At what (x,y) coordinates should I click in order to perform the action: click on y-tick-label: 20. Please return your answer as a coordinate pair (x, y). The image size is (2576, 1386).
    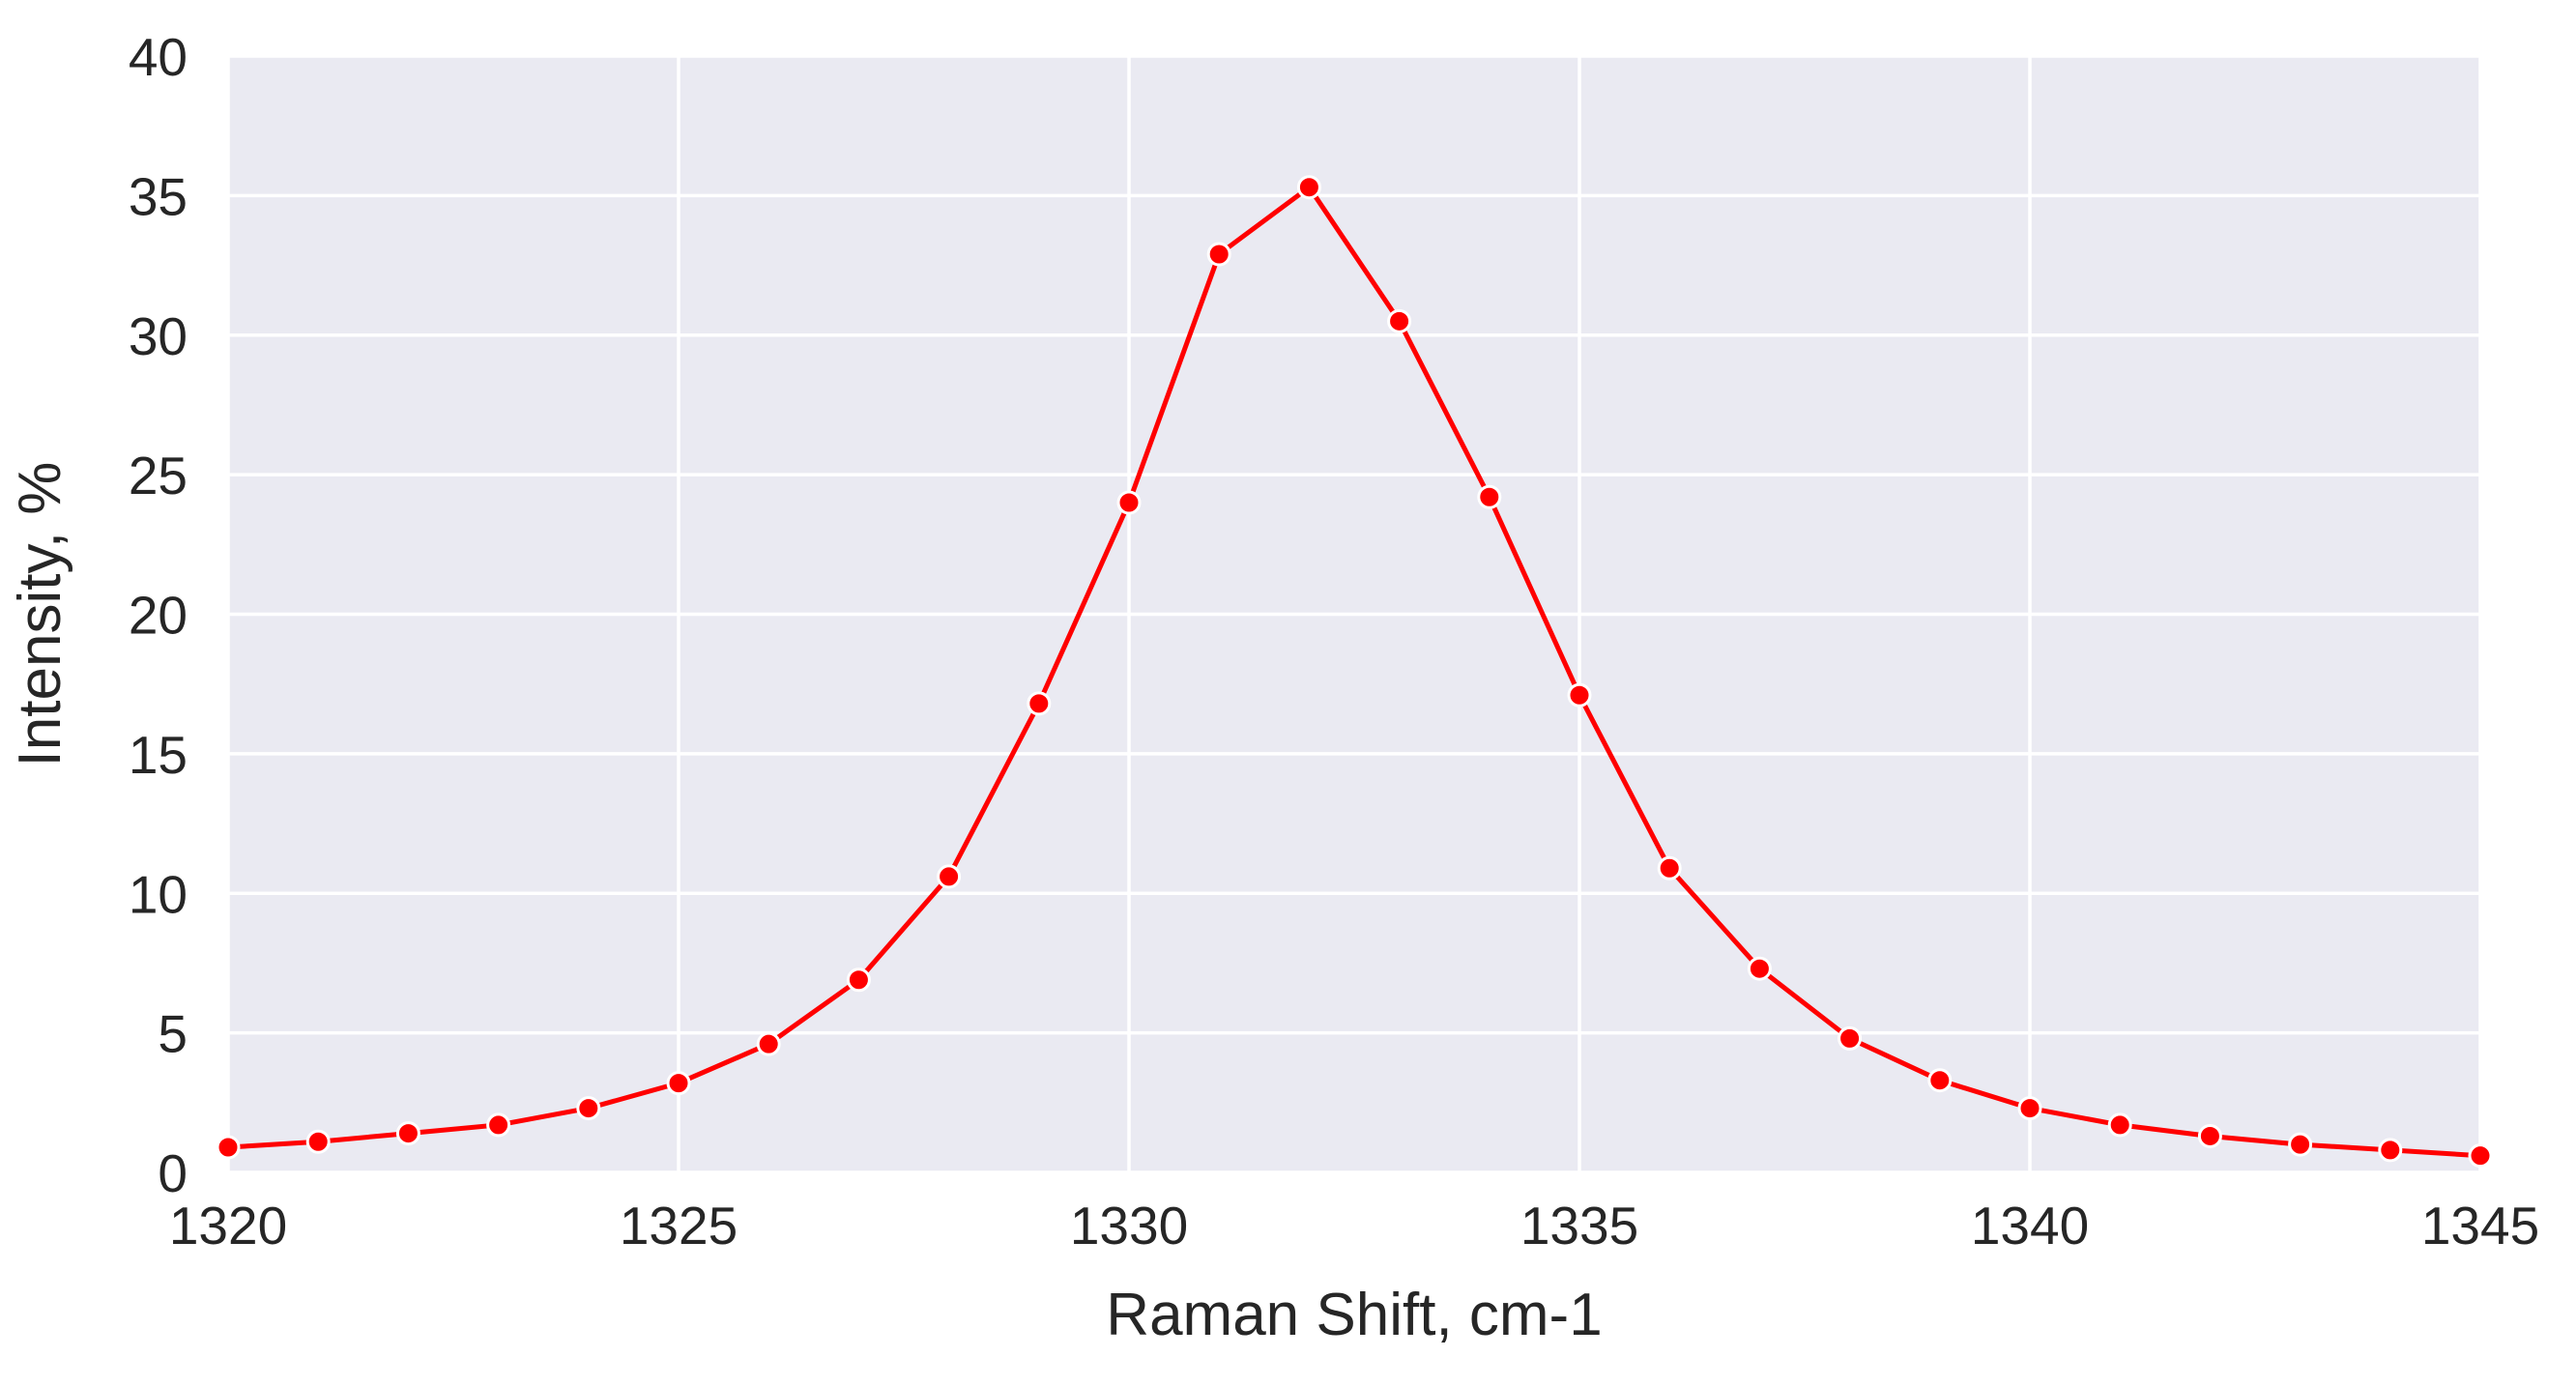
    Looking at the image, I should click on (158, 616).